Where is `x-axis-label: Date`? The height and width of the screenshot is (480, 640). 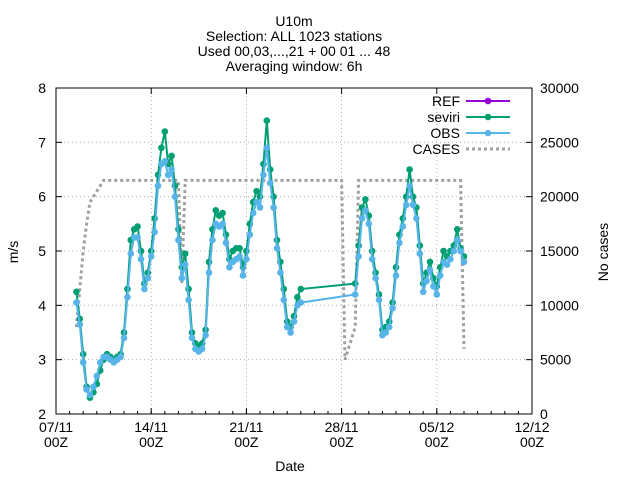 x-axis-label: Date is located at coordinates (290, 466).